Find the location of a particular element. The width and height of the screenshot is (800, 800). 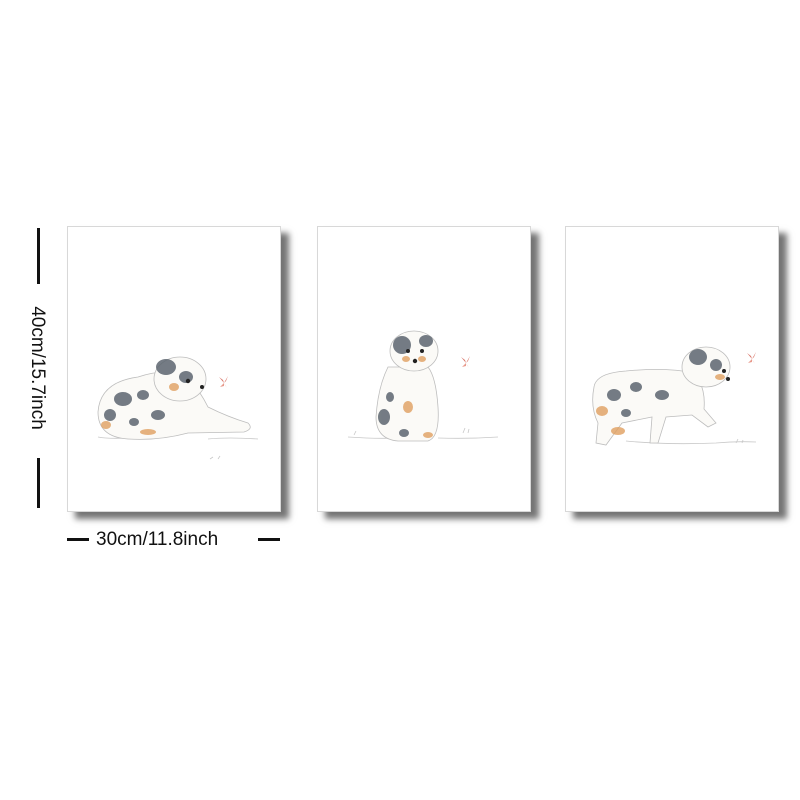

puppy-lying-illustration is located at coordinates (178, 408).